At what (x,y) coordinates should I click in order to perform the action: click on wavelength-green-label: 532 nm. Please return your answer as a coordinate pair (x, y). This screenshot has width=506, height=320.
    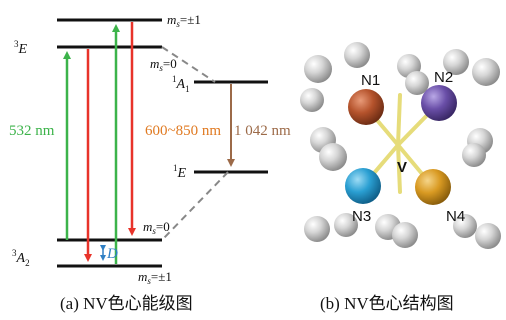
    Looking at the image, I should click on (32, 131).